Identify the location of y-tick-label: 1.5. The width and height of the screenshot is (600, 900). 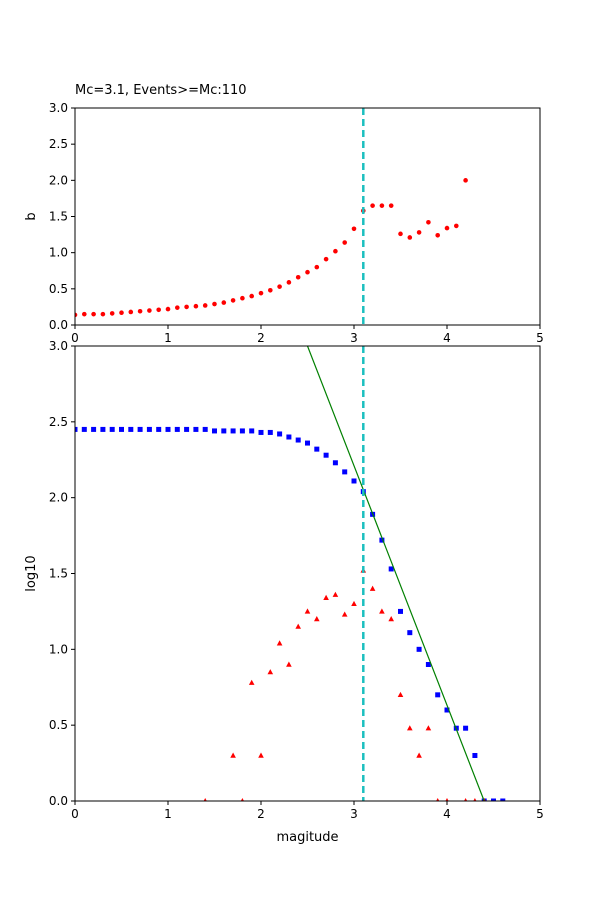
(58, 217).